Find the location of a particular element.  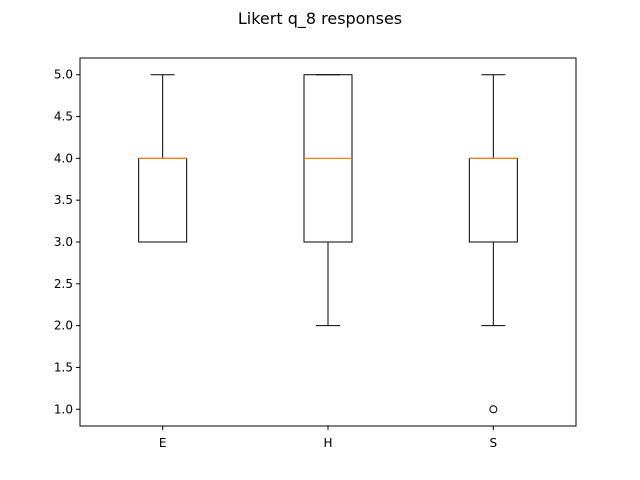

x-tick-label: E is located at coordinates (163, 443).